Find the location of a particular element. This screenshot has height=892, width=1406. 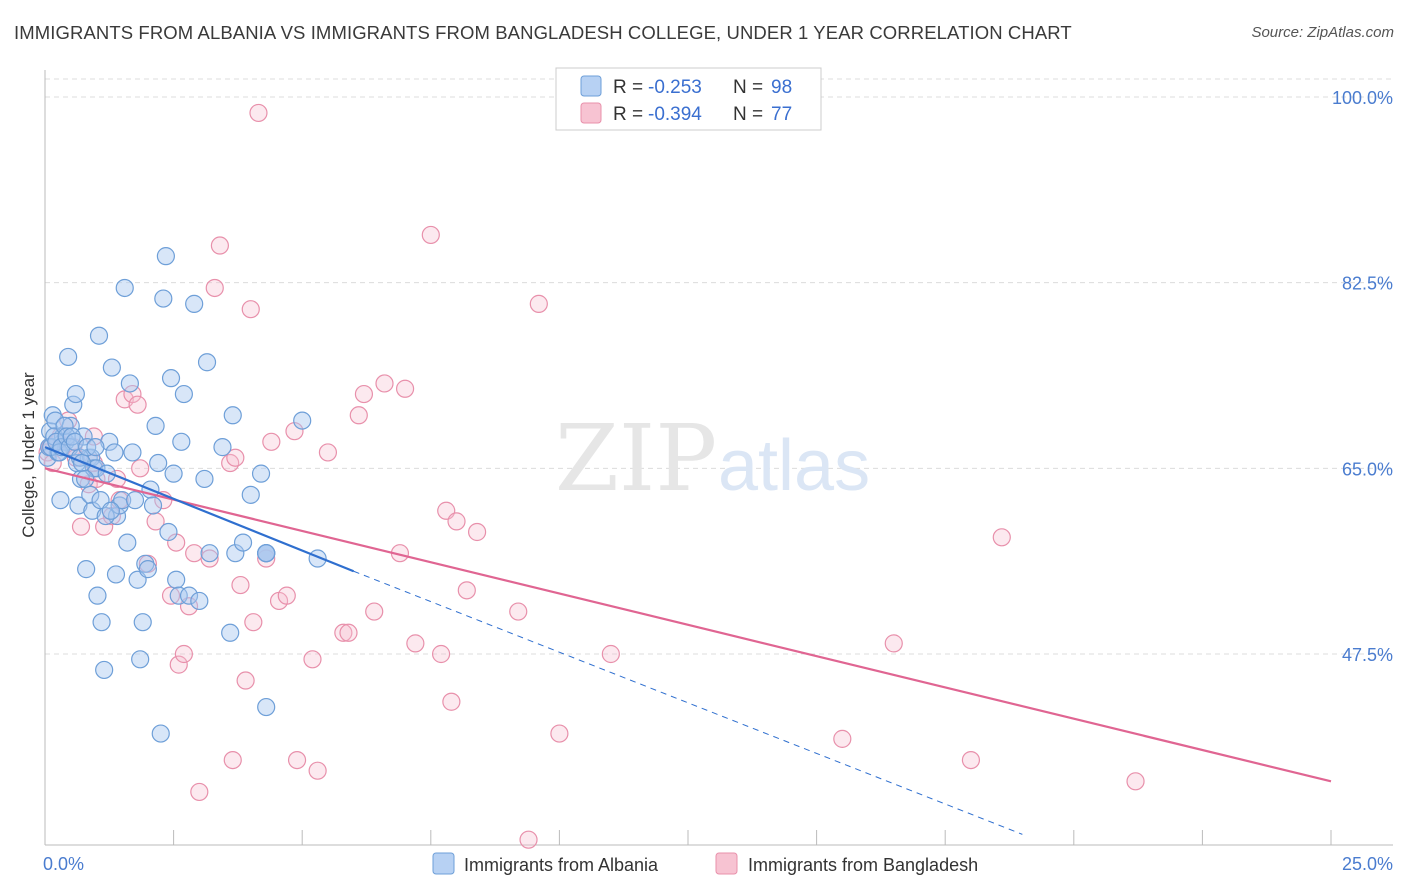

legend-n-label-bangladesh: N = is located at coordinates (748, 114).